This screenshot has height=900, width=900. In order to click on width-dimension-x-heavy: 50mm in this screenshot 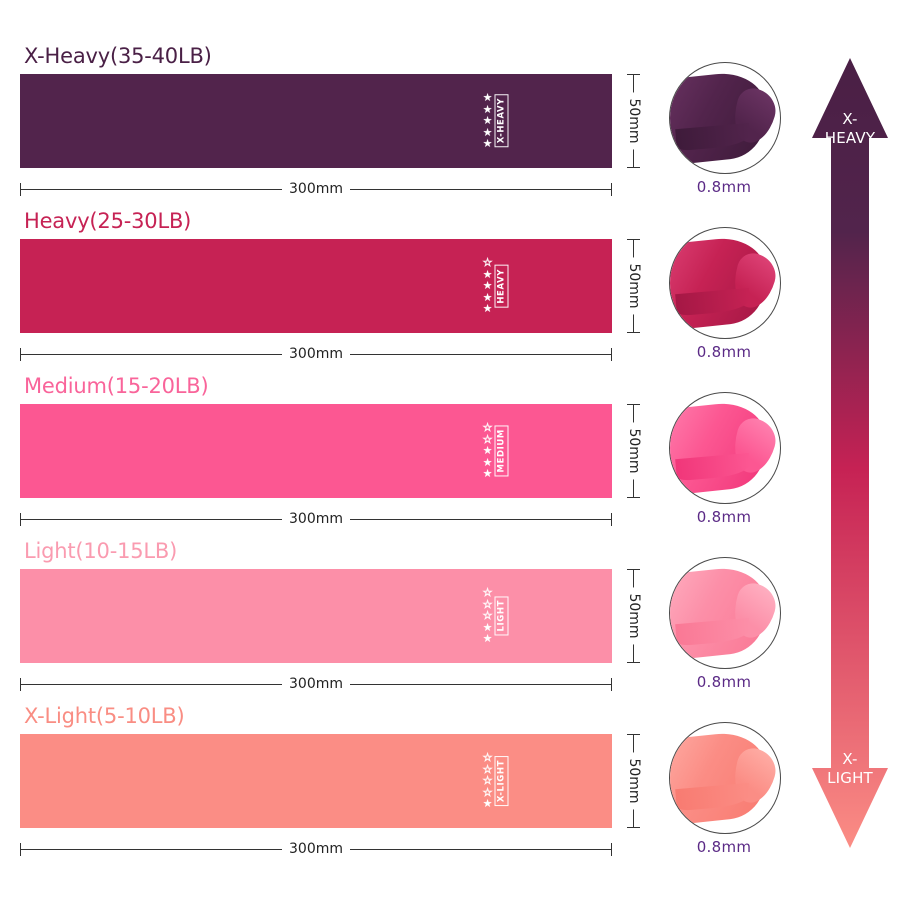, I will do `click(634, 121)`.